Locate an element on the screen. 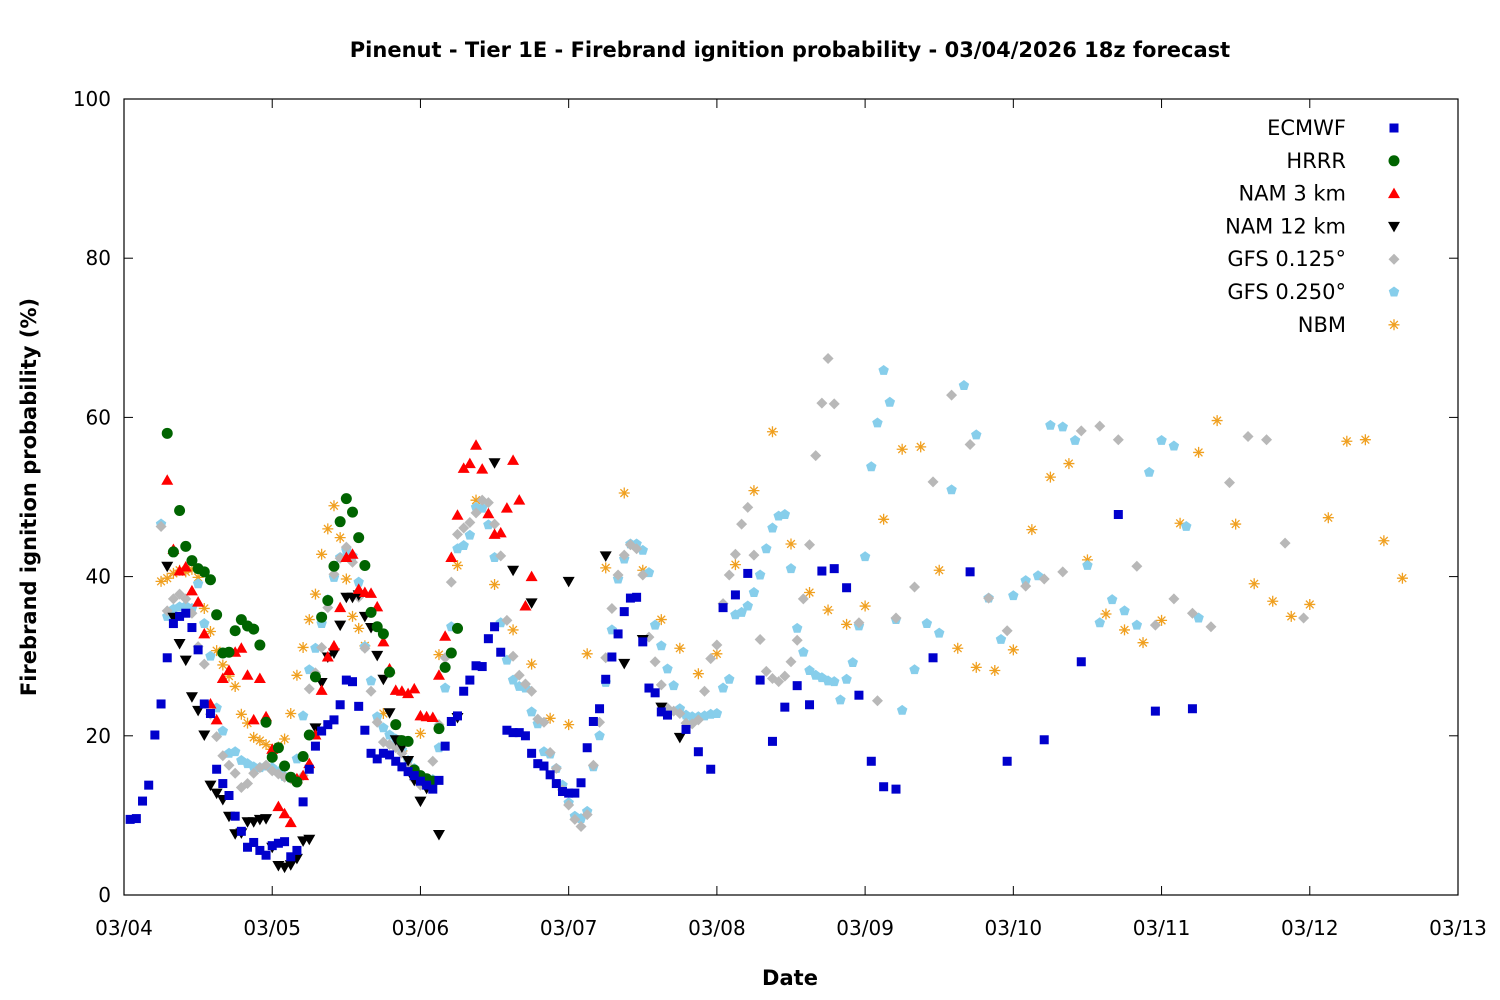 This screenshot has height=1000, width=1500. legend-marker is located at coordinates (1394, 259).